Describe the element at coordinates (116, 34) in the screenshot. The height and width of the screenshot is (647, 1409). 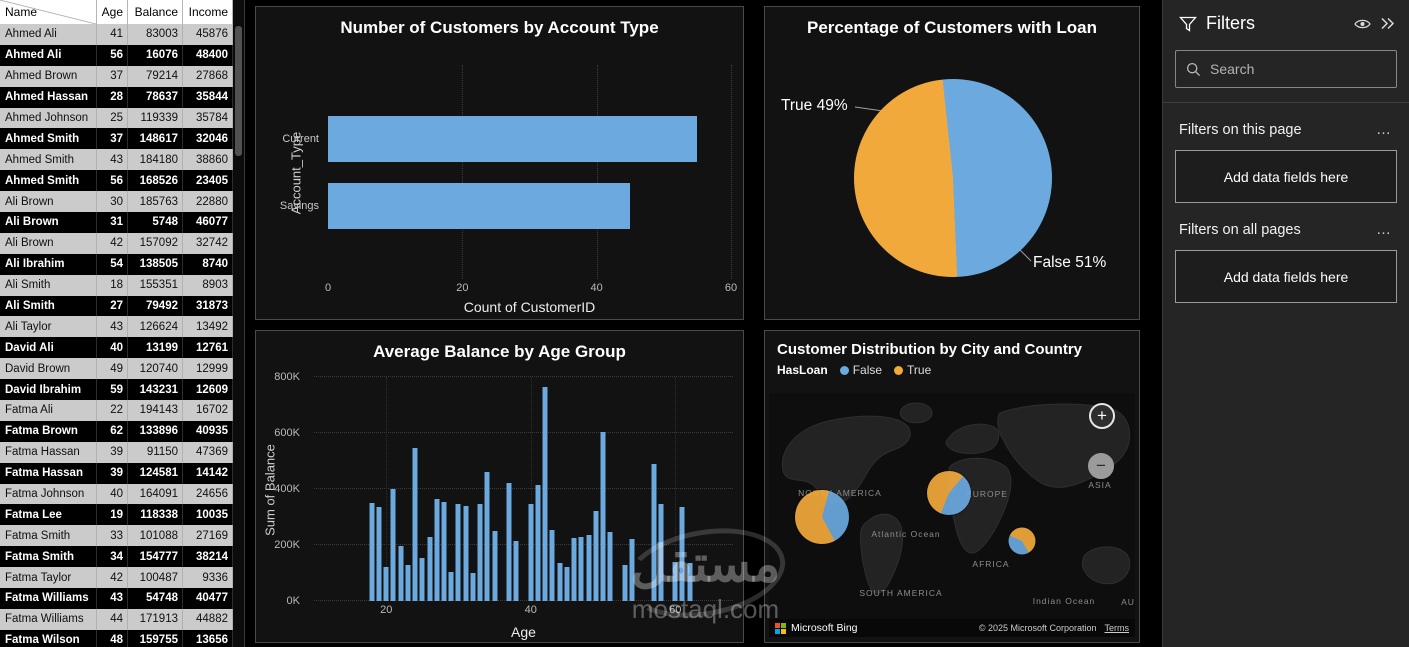
I see `table-row: Ahmed Ali 41 83003 45876` at that location.